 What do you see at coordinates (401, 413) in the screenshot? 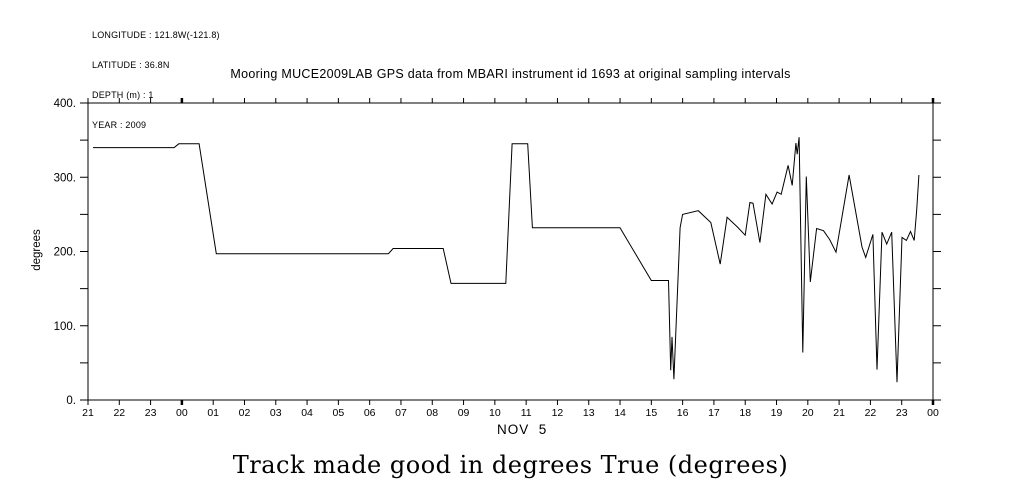
I see `x-tick-label: 07` at bounding box center [401, 413].